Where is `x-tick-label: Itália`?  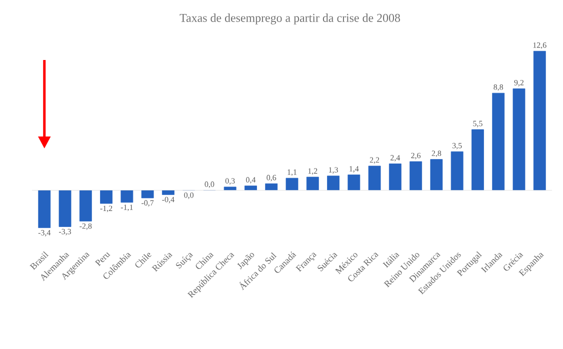 x-tick-label: Itália is located at coordinates (391, 260).